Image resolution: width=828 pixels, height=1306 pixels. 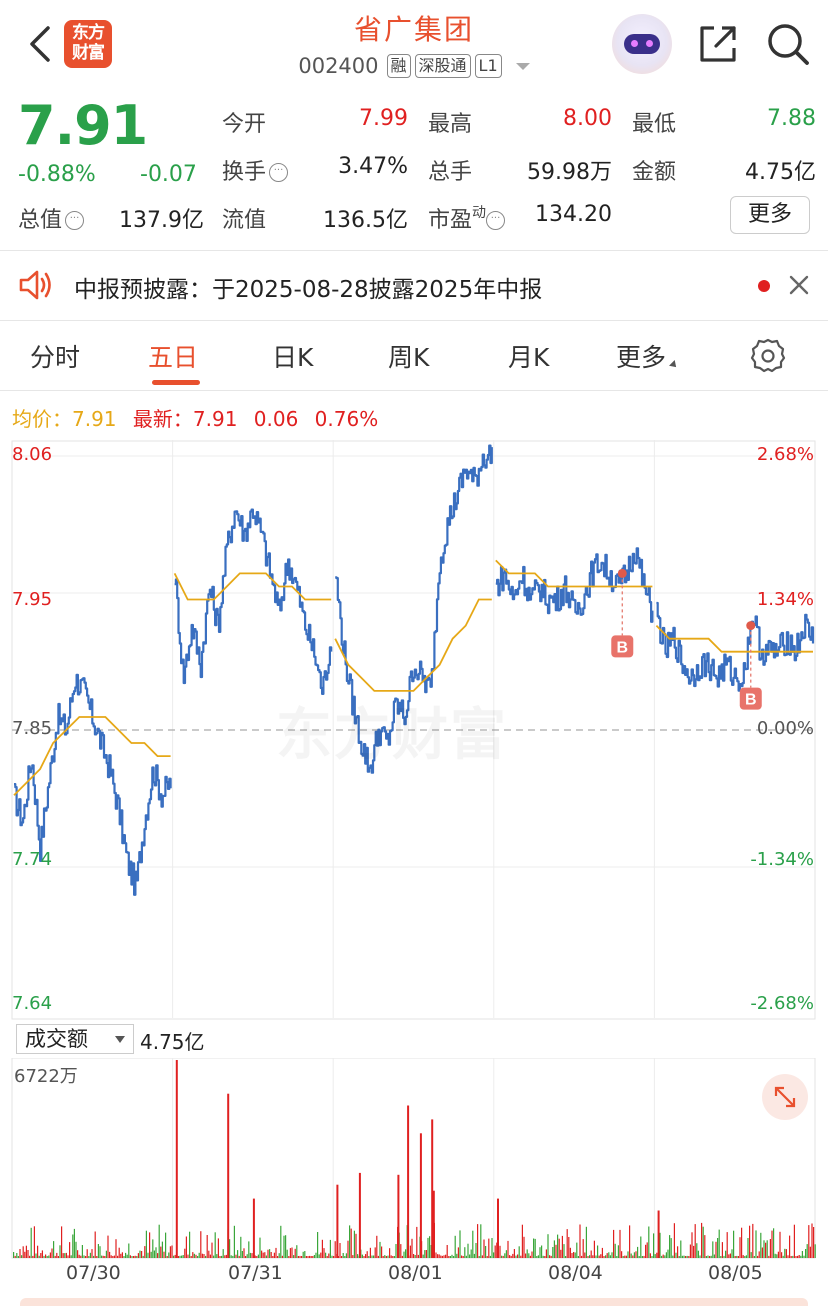 What do you see at coordinates (785, 728) in the screenshot?
I see `y-tick-right-2: 0.00%` at bounding box center [785, 728].